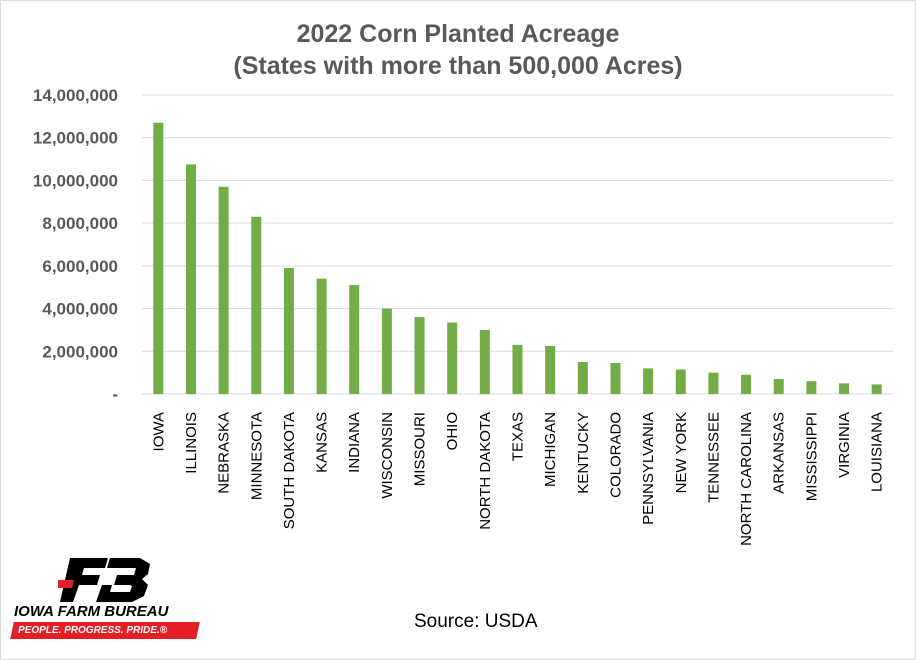  What do you see at coordinates (811, 456) in the screenshot?
I see `x-tick-label: MISSISSIPPI` at bounding box center [811, 456].